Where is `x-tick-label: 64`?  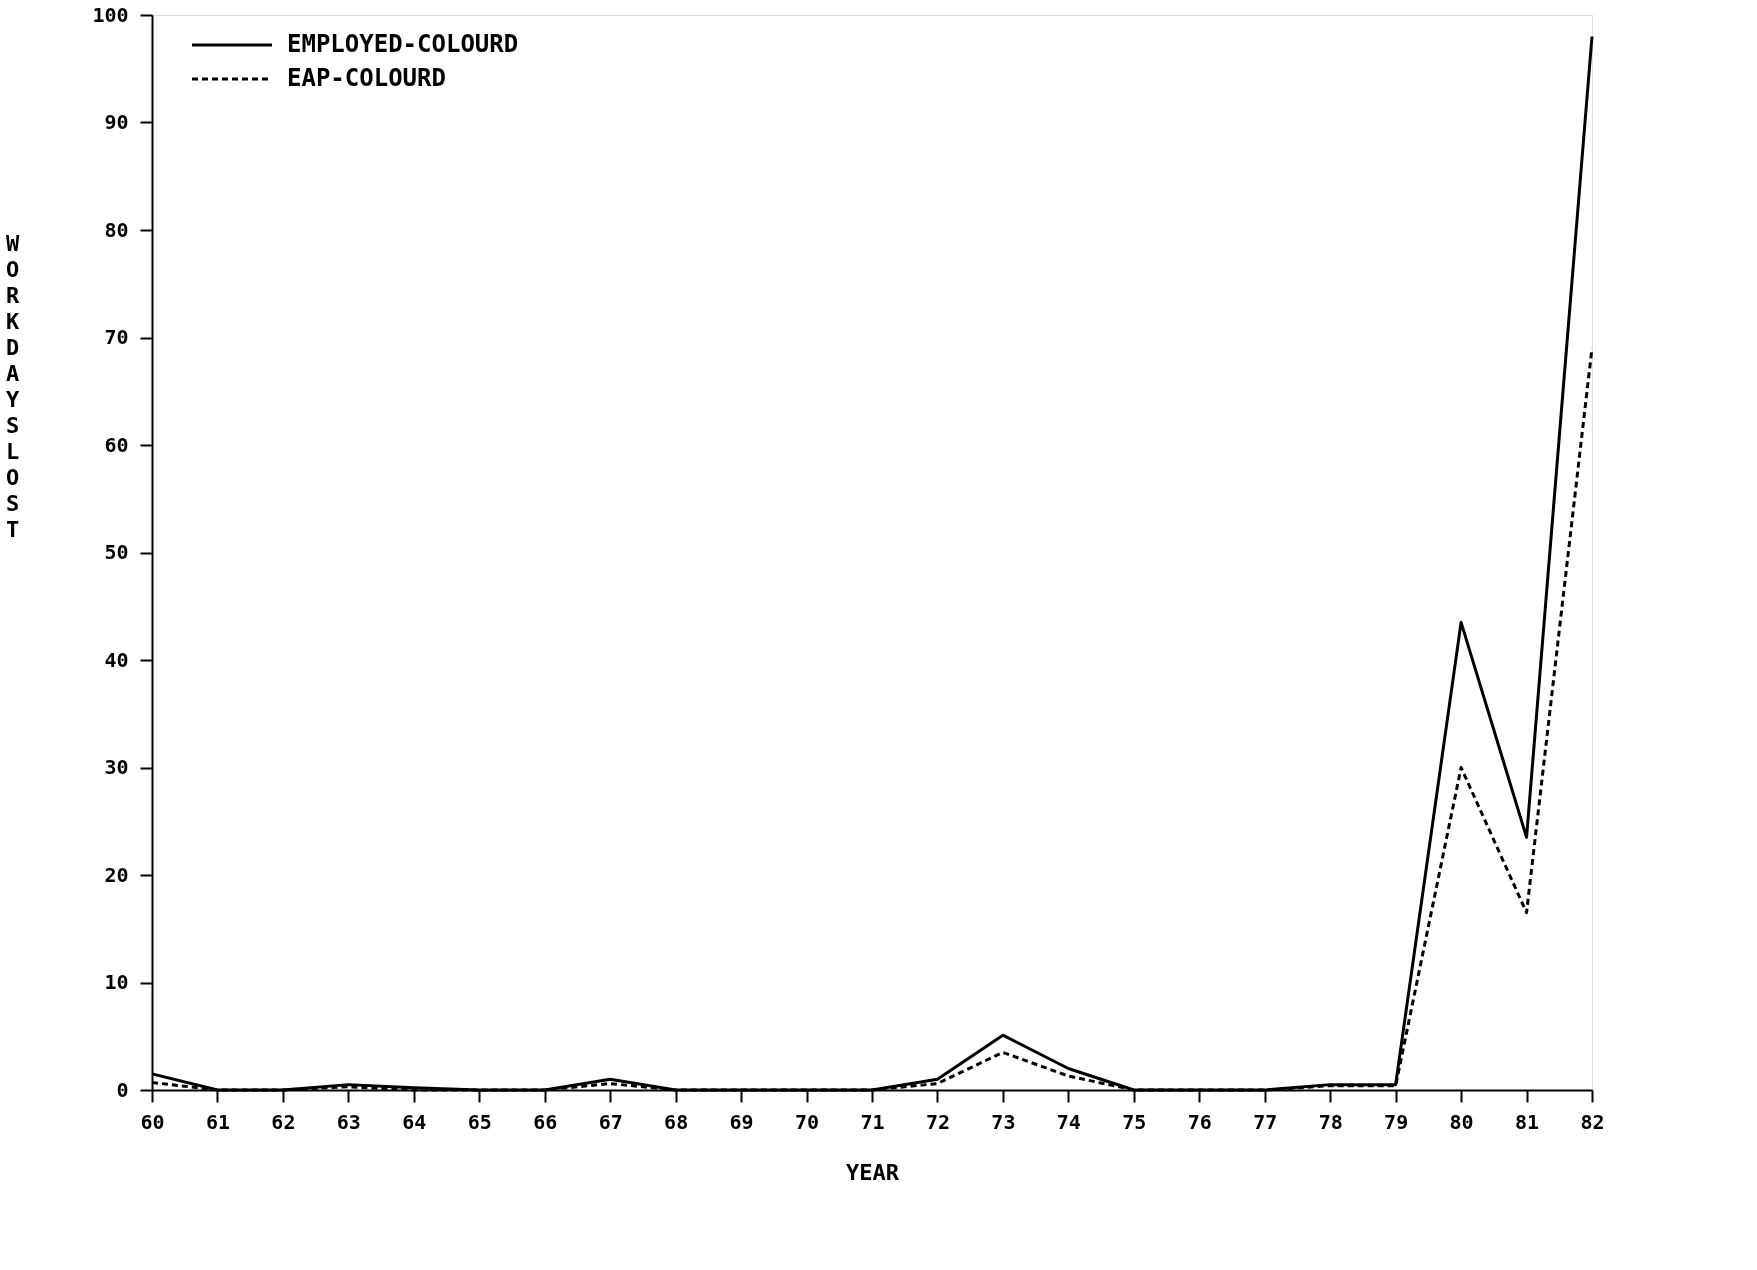
x-tick-label: 64 is located at coordinates (414, 1121).